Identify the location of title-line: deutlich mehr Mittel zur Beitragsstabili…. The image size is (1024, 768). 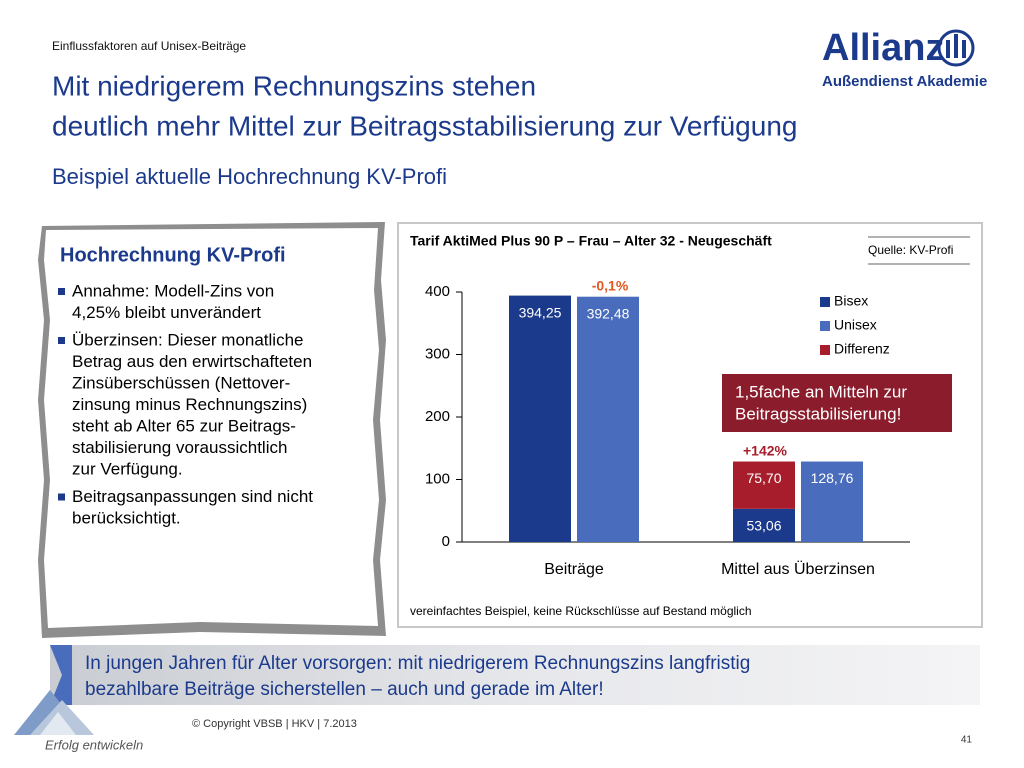
(424, 125).